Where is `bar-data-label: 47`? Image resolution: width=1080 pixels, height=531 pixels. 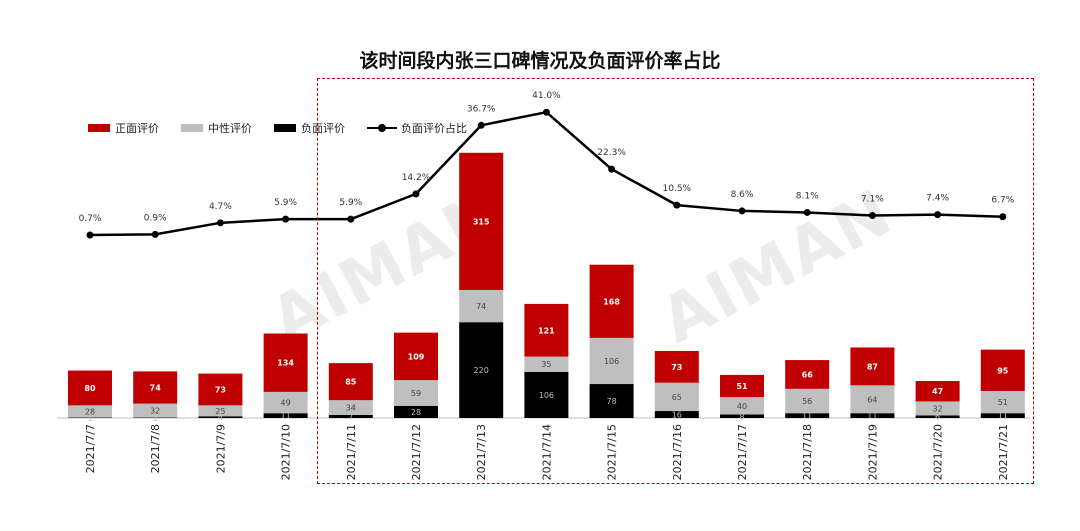 bar-data-label: 47 is located at coordinates (937, 391).